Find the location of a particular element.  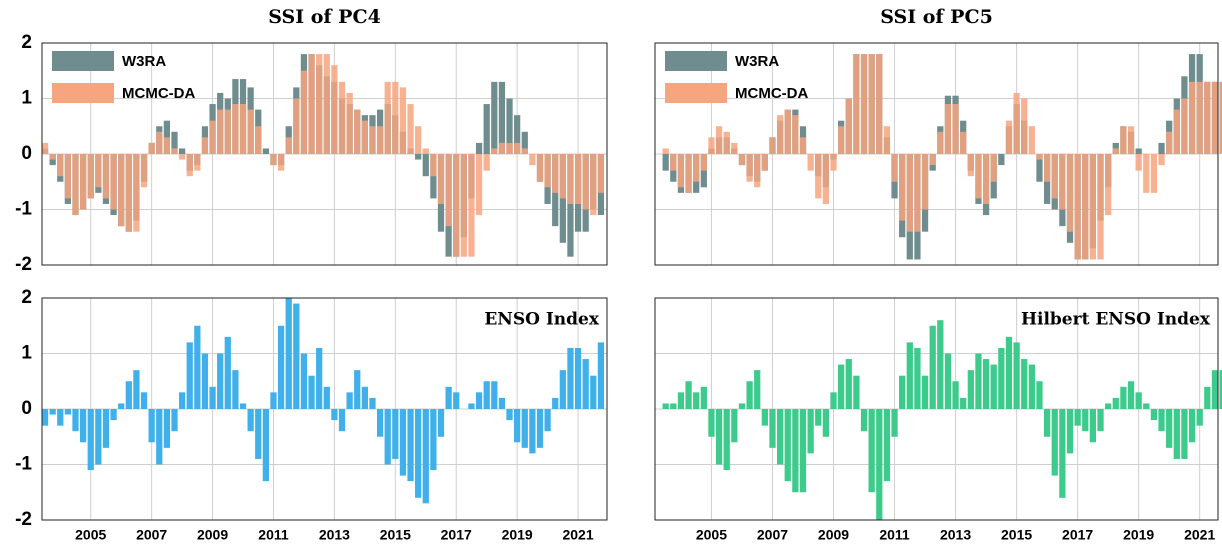

x-tick-label: 2005 is located at coordinates (711, 535).